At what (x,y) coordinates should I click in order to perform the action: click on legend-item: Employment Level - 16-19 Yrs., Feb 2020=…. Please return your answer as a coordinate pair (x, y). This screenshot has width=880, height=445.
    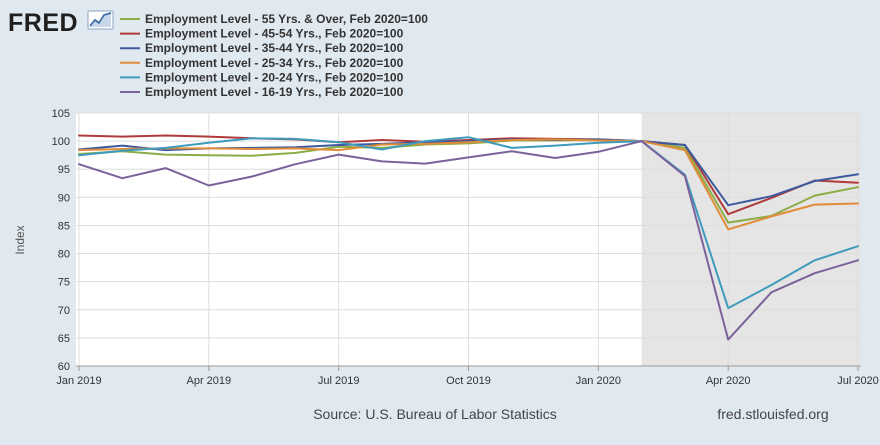
    Looking at the image, I should click on (262, 92).